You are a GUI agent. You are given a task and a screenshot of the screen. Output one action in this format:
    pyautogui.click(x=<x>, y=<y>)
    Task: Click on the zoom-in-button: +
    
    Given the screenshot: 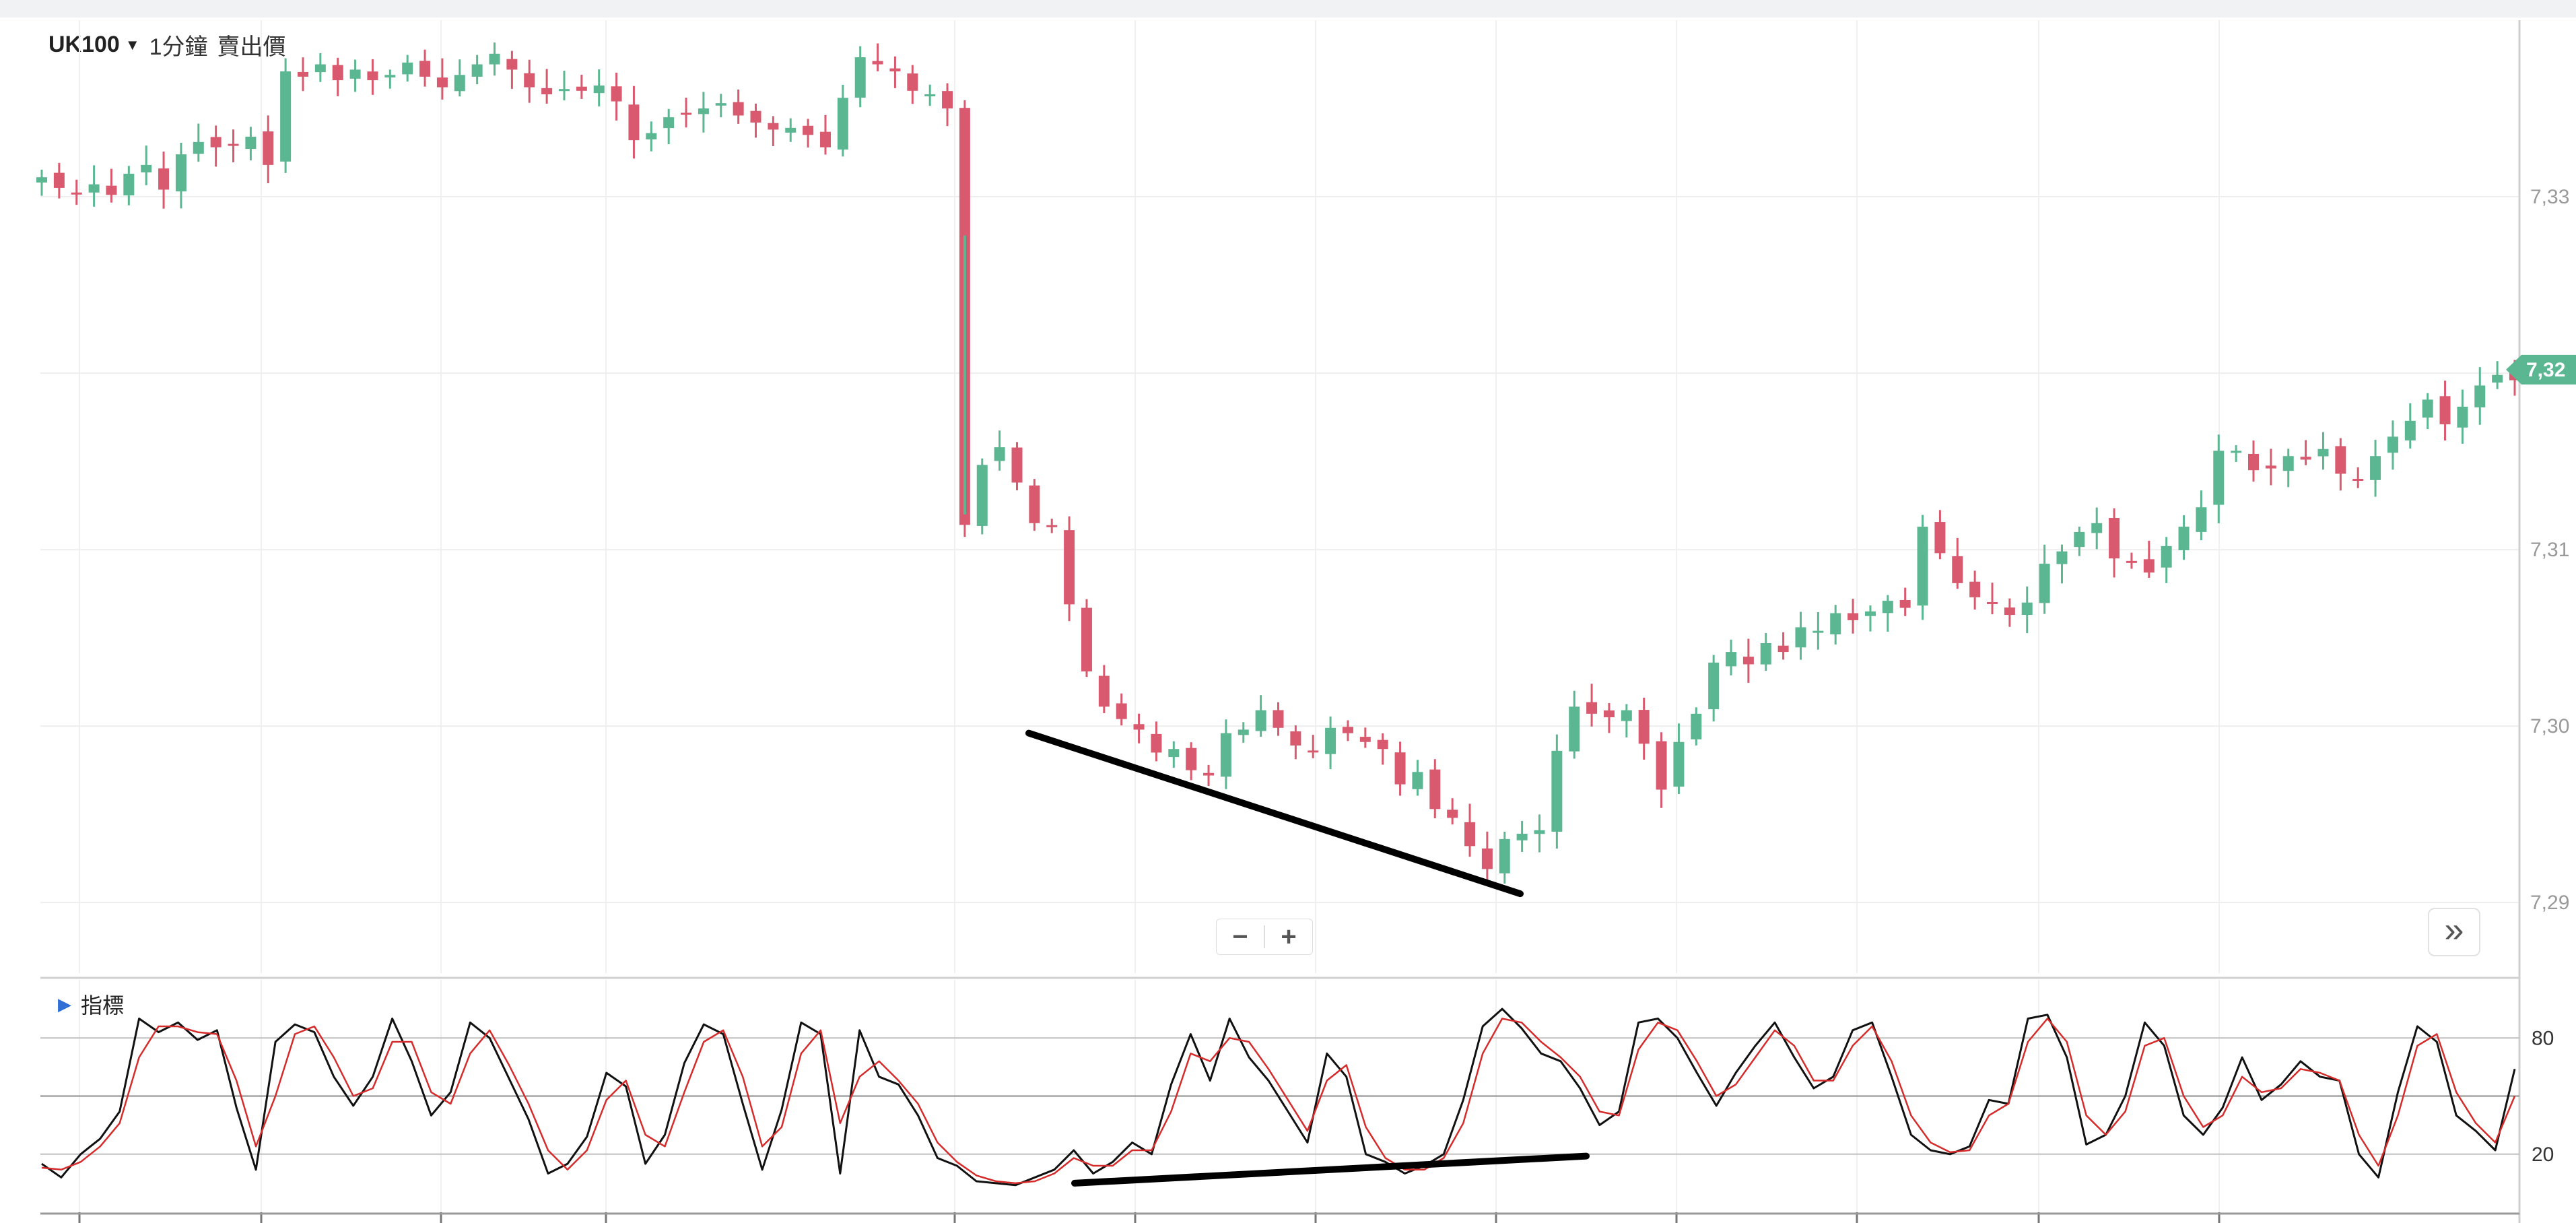 What is the action you would take?
    pyautogui.click(x=1289, y=937)
    